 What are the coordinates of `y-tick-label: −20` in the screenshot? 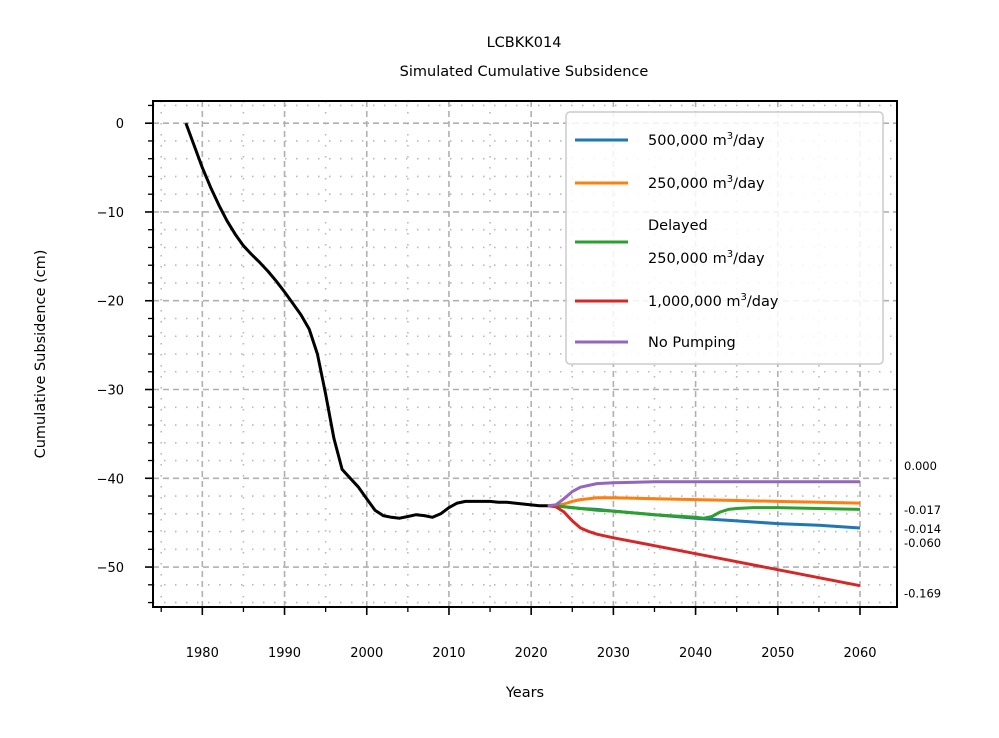 It's located at (110, 302).